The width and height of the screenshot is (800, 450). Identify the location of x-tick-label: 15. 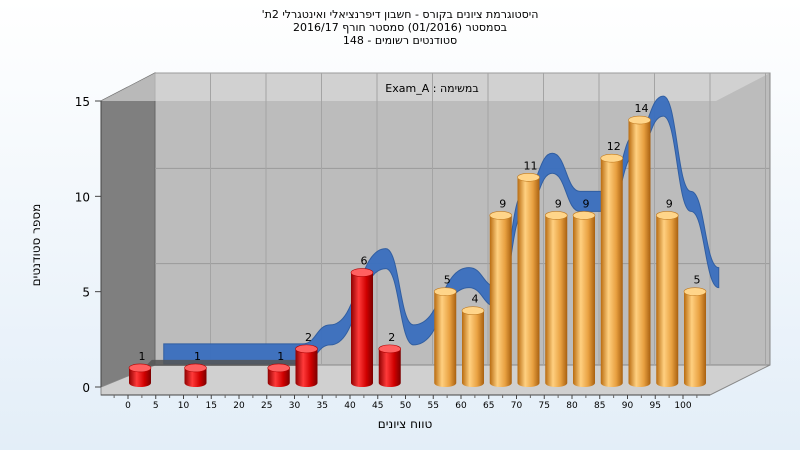
(211, 406).